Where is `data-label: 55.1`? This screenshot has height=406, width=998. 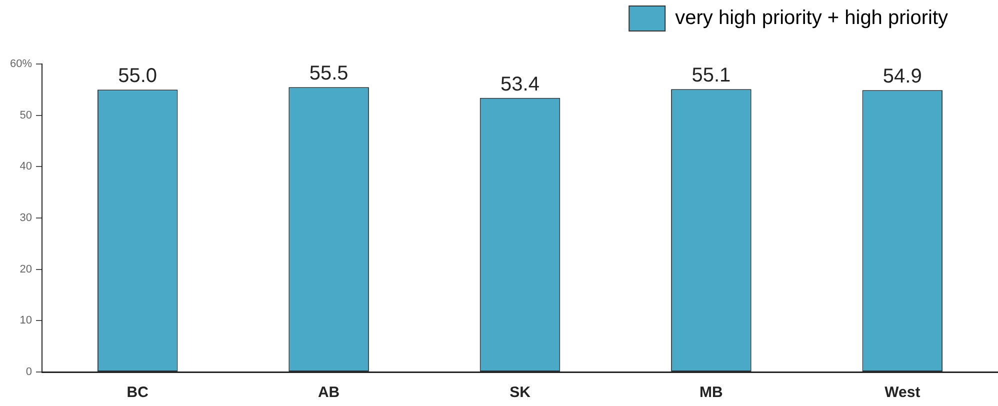
data-label: 55.1 is located at coordinates (711, 75).